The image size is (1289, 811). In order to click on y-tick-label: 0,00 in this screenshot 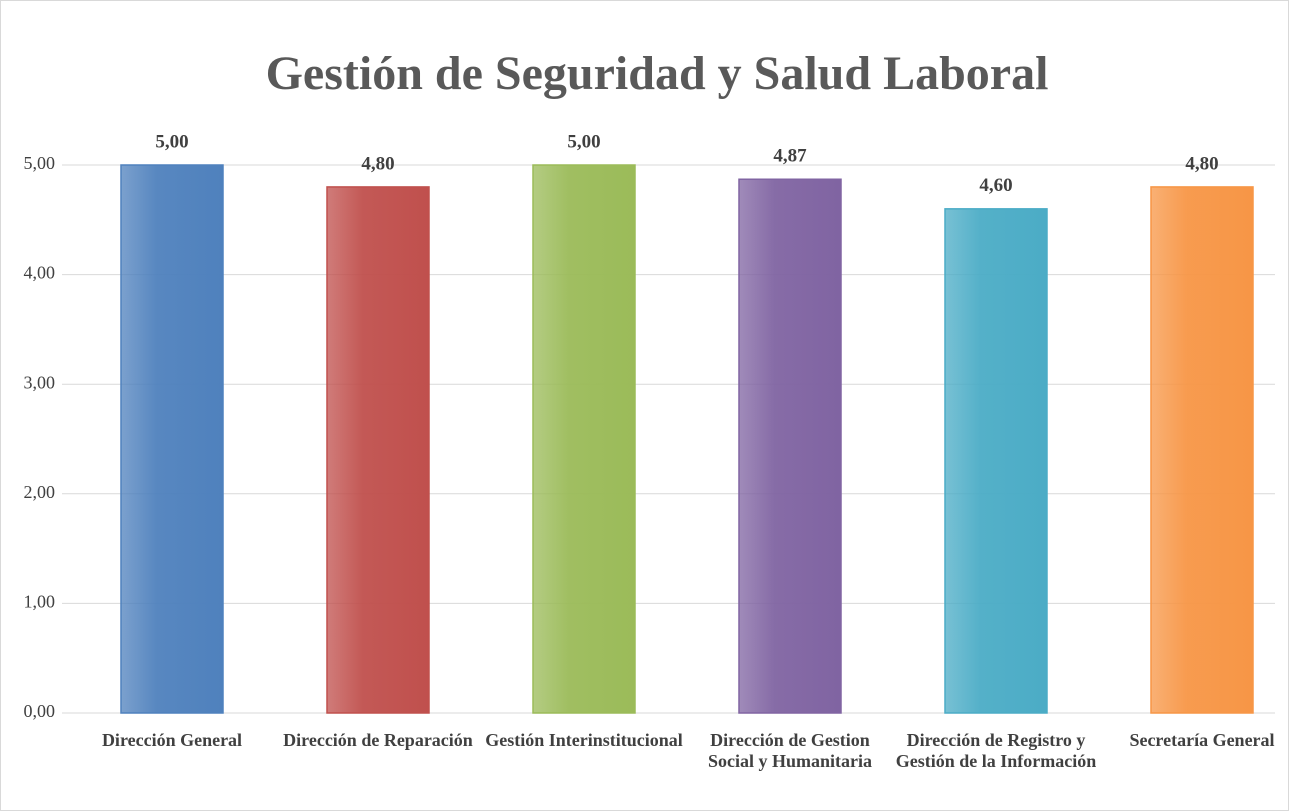, I will do `click(40, 711)`.